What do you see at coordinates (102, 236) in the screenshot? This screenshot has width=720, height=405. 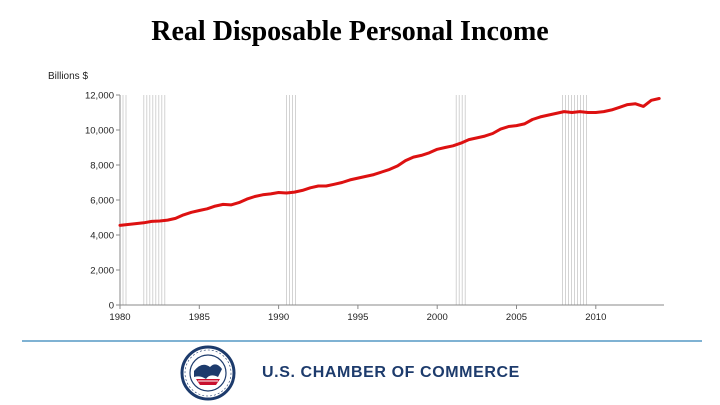 I see `y-tick-label: 4,000` at bounding box center [102, 236].